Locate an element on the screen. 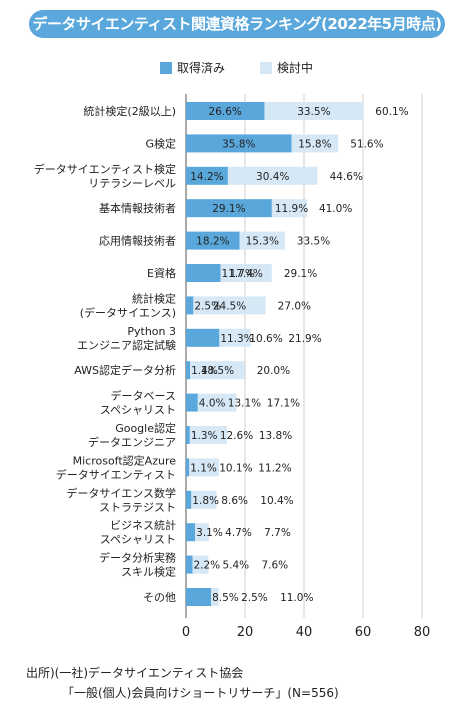  value-label-considering: 12.6% is located at coordinates (236, 436).